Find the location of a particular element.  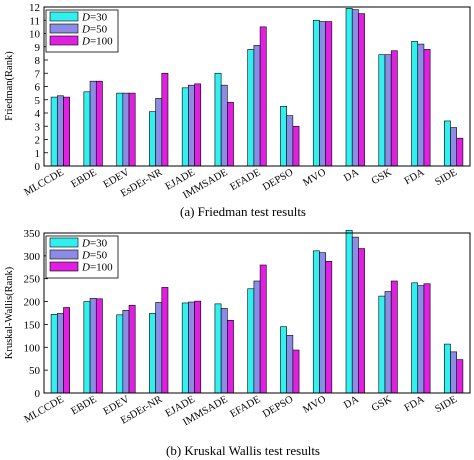

category-label: EFADE is located at coordinates (245, 407).